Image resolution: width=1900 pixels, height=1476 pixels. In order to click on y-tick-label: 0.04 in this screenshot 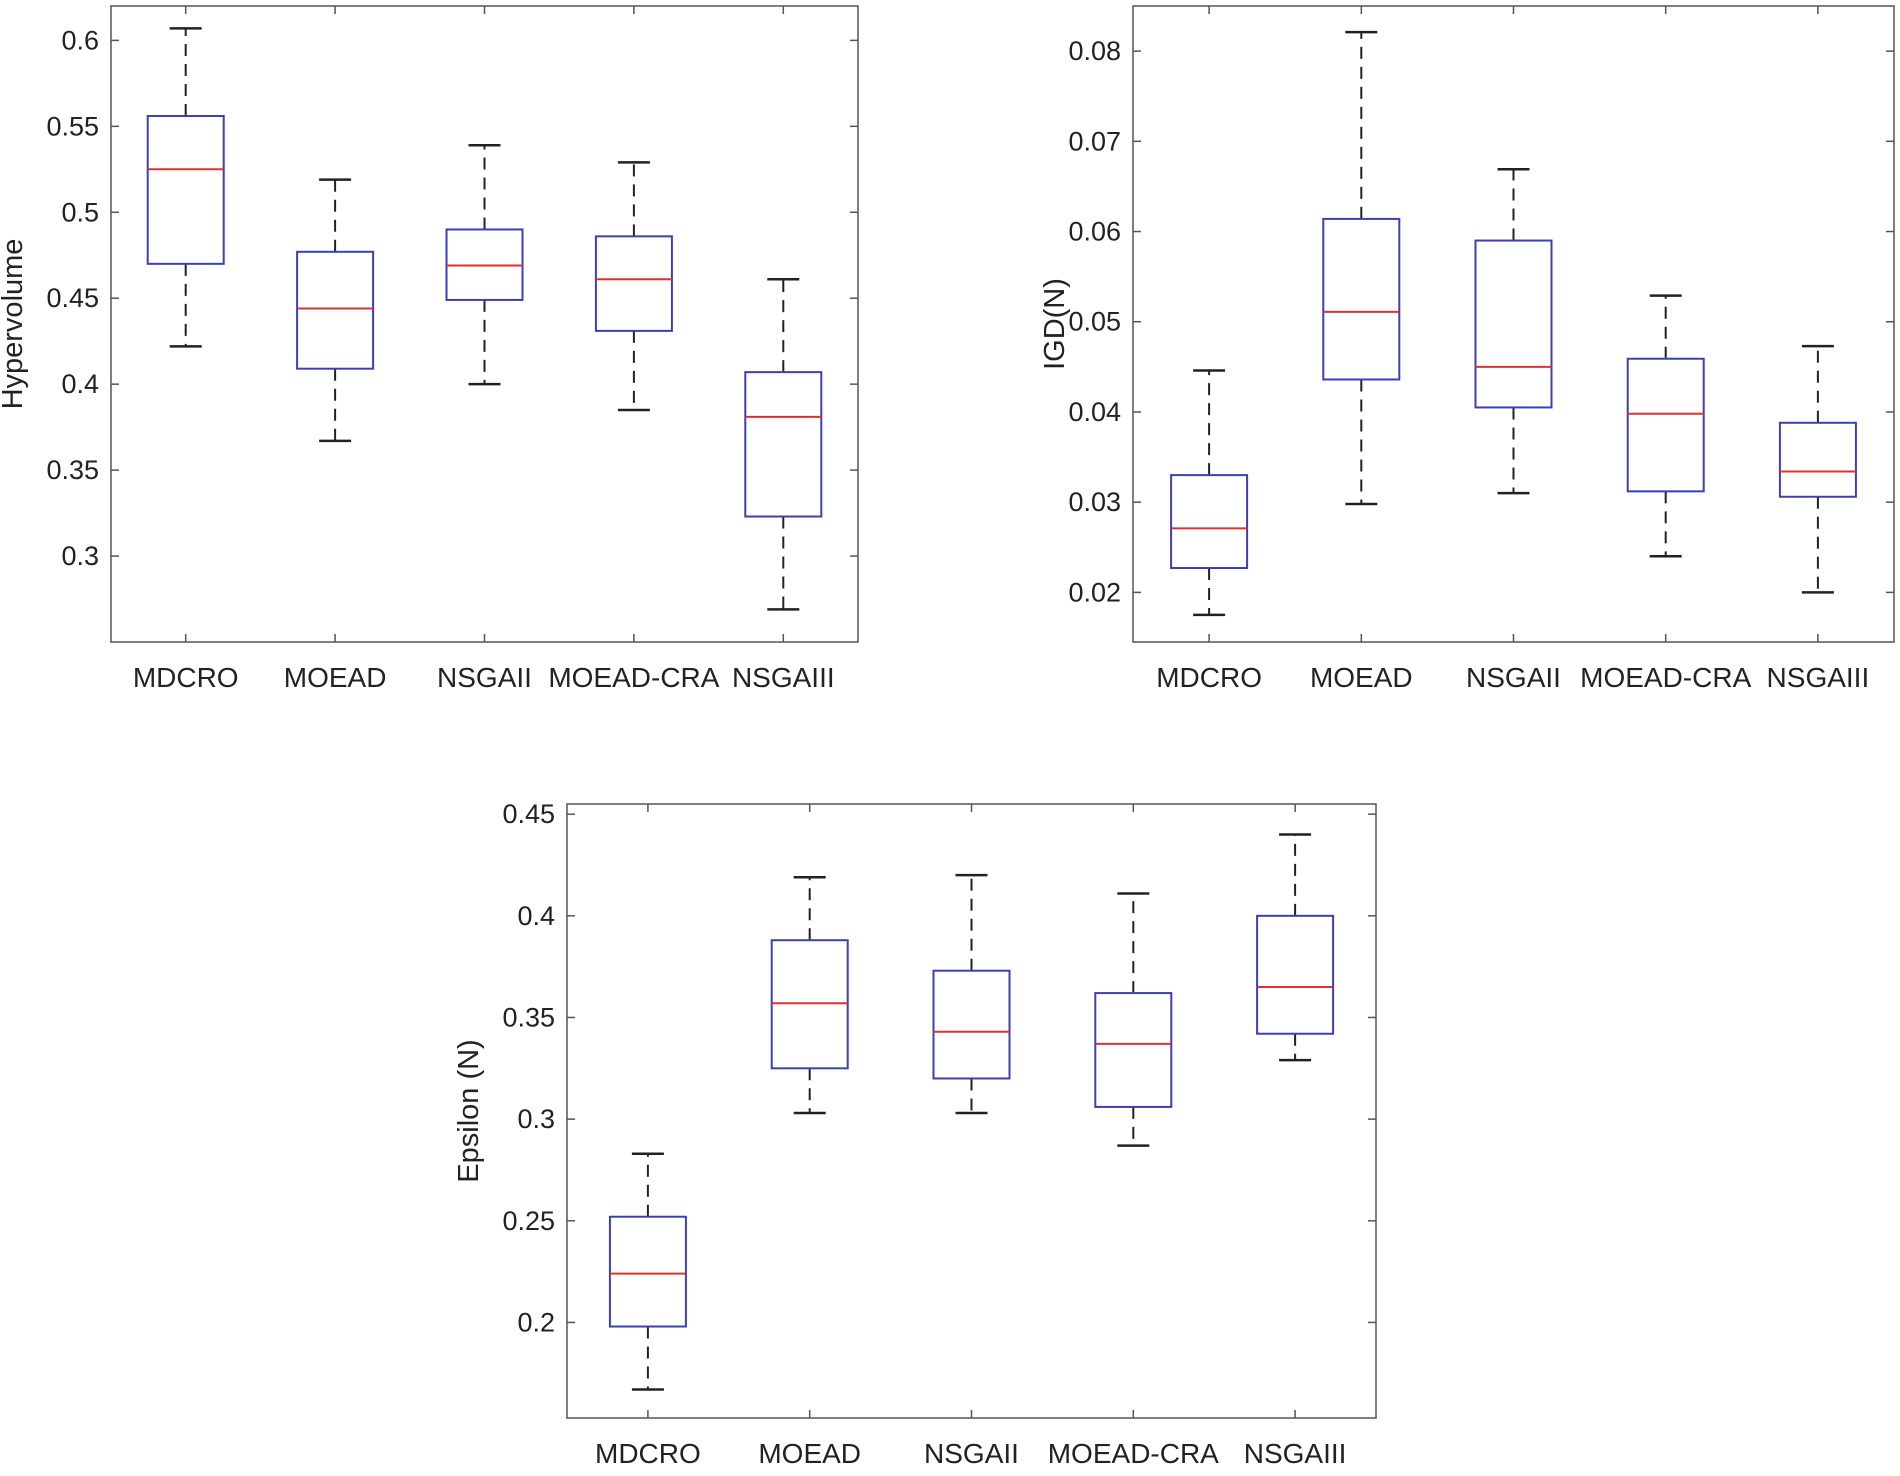, I will do `click(1094, 412)`.